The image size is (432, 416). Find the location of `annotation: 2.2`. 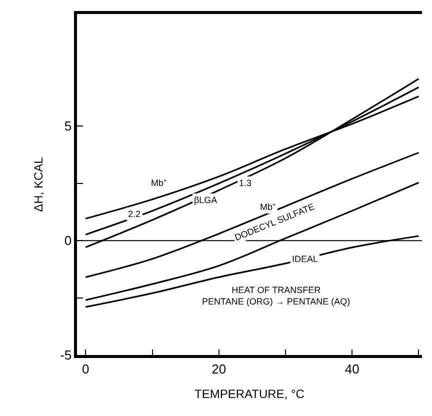

annotation: 2.2 is located at coordinates (134, 214).